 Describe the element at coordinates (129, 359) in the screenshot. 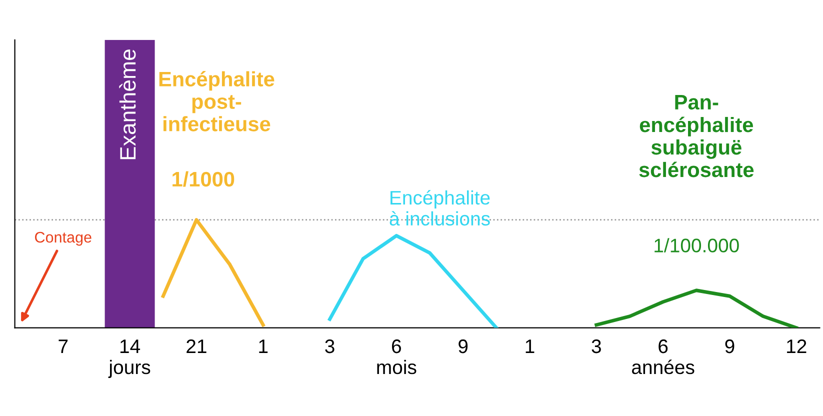

I see `x-tick-label: 14 jours` at that location.